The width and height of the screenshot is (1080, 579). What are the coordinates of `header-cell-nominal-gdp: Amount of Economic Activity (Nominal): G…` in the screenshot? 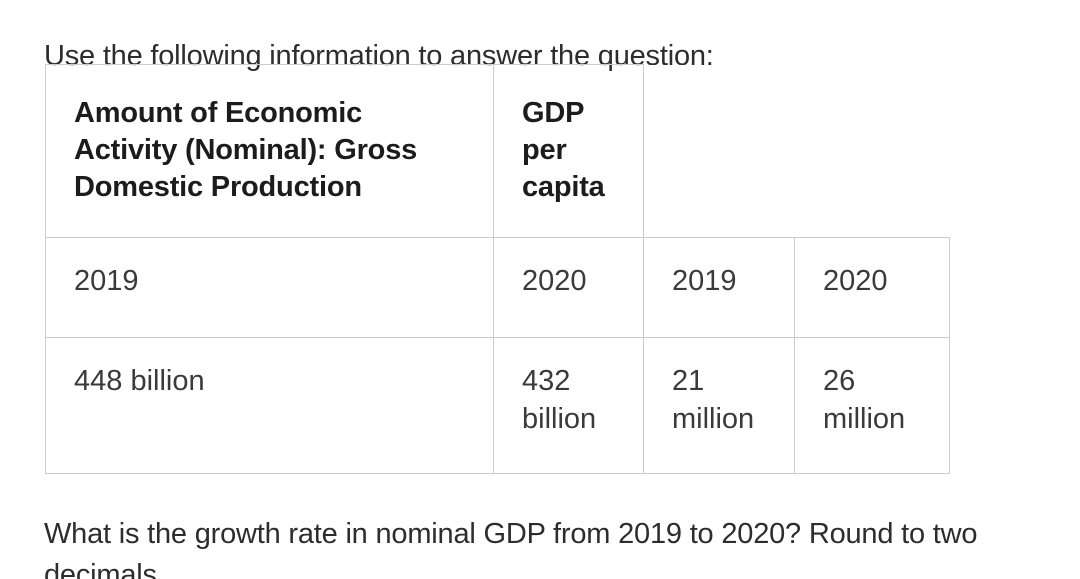 It's located at (269, 151).